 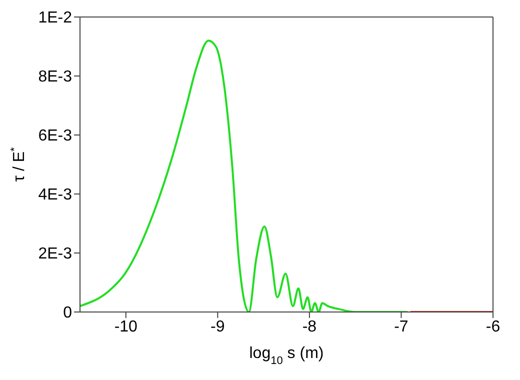 What do you see at coordinates (493, 327) in the screenshot?
I see `x-tick-label: -6` at bounding box center [493, 327].